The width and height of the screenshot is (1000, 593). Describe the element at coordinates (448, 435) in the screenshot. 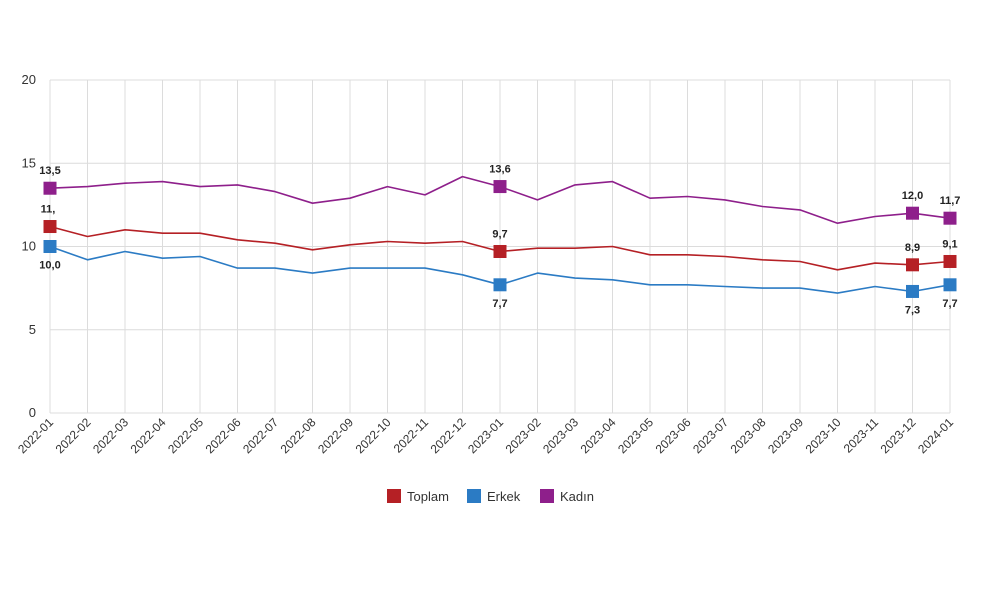

I see `x-tick-label: 2022-12` at that location.